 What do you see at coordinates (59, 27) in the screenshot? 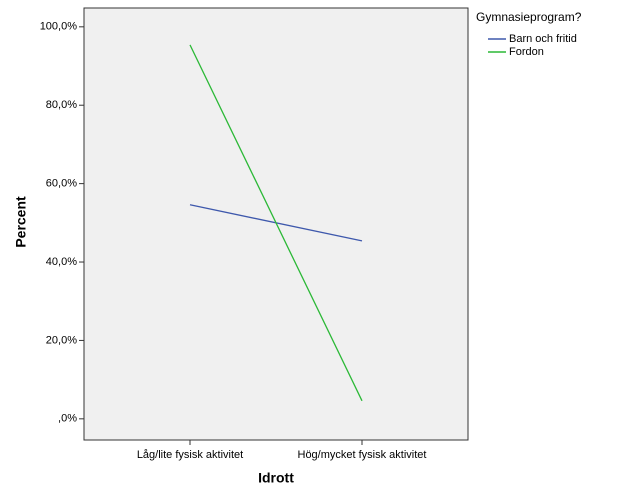
I see `y-tick-label: 100,0%` at bounding box center [59, 27].